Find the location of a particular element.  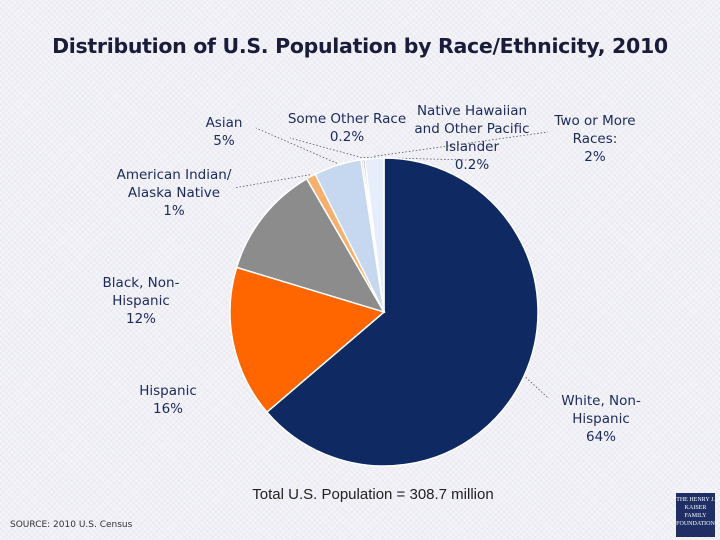

kaiser-family-foundation-logo: THE HENRY J. KAISER FAMILY FOUNDATION is located at coordinates (695, 515).